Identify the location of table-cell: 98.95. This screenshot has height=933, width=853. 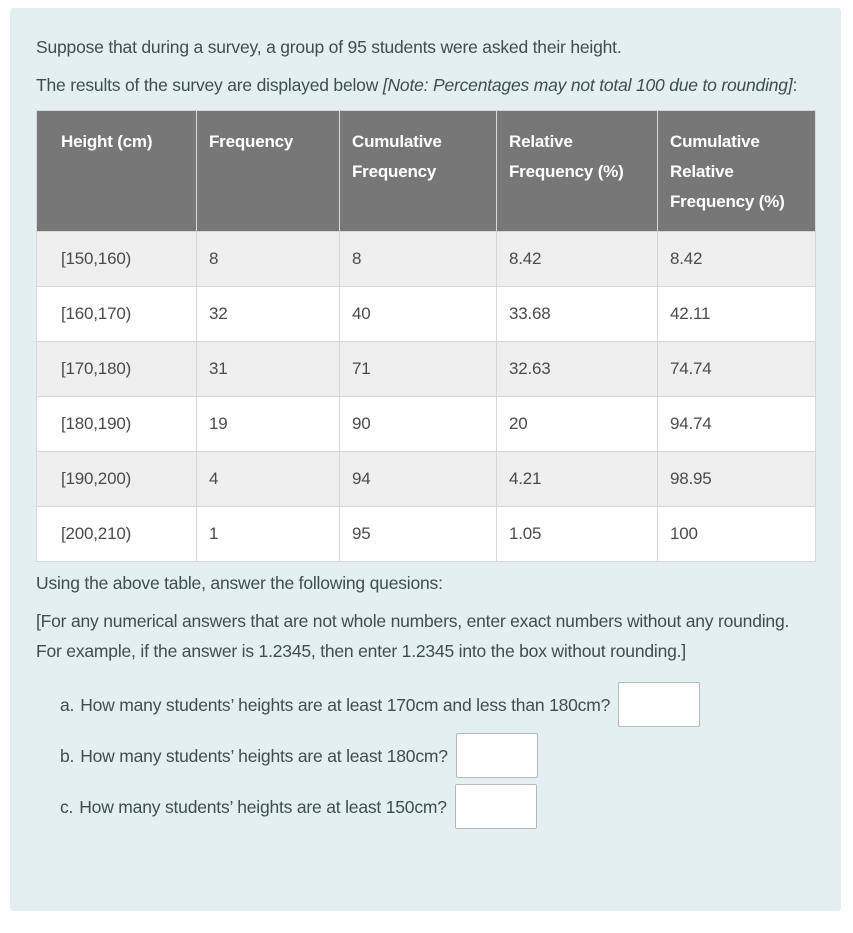
(736, 479).